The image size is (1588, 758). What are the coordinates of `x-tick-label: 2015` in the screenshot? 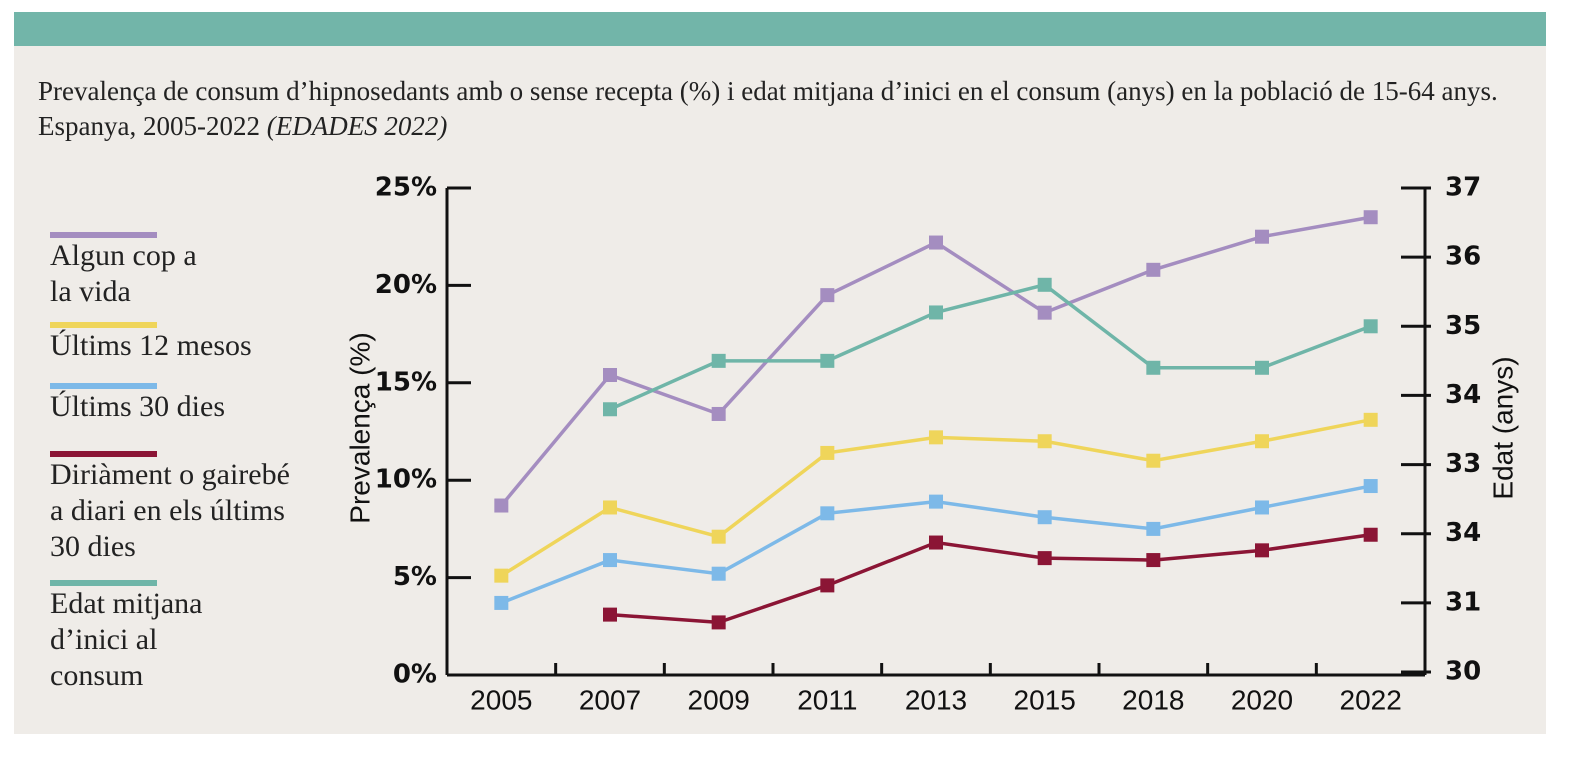 It's located at (1045, 699).